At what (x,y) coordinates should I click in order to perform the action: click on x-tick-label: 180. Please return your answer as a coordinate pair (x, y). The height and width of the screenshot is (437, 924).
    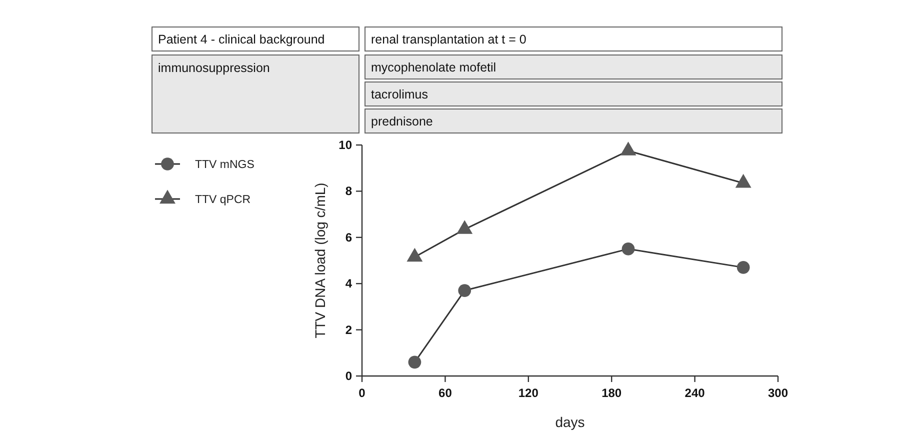
    Looking at the image, I should click on (612, 393).